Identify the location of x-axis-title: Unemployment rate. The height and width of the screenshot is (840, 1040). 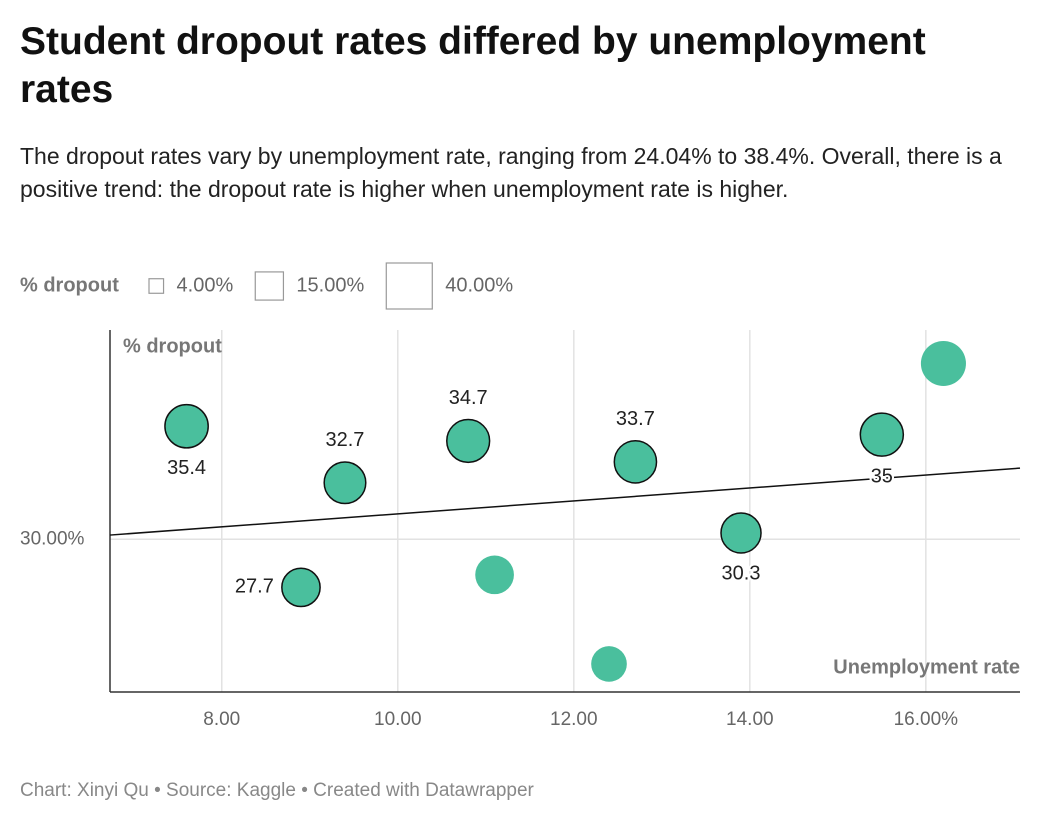
(926, 667).